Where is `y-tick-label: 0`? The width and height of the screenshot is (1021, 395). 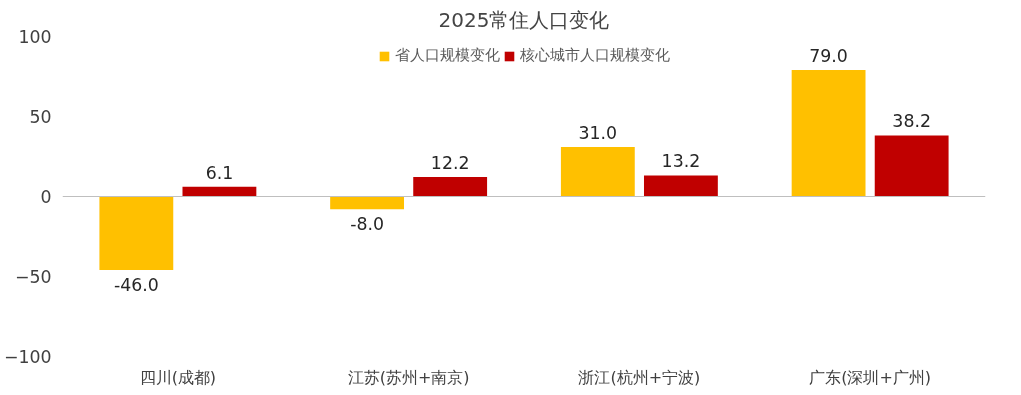
y-tick-label: 0 is located at coordinates (46, 197).